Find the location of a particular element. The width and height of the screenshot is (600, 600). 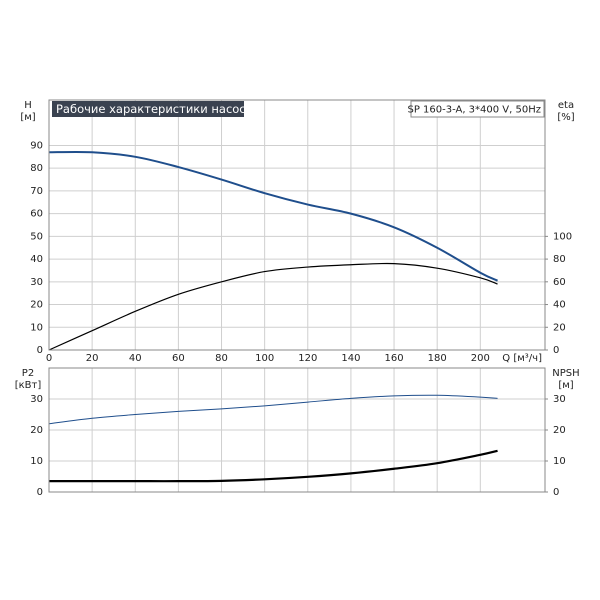

y2-tick-label: 30 is located at coordinates (559, 399).